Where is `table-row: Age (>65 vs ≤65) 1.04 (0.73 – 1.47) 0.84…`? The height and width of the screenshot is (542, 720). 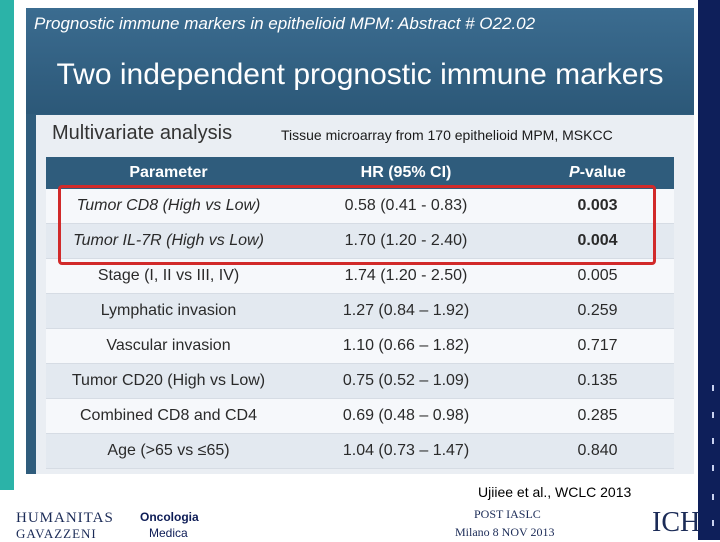 table-row: Age (>65 vs ≤65) 1.04 (0.73 – 1.47) 0.84… is located at coordinates (360, 451).